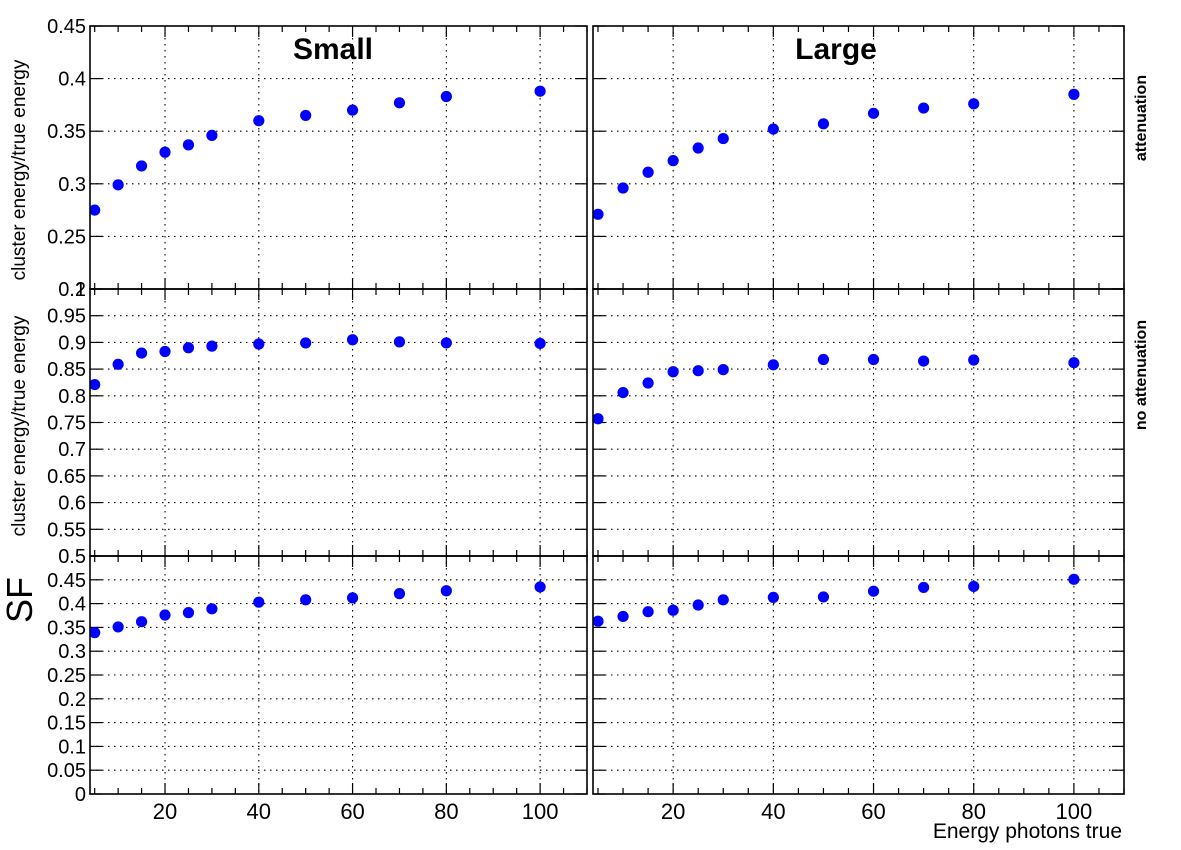  What do you see at coordinates (72, 652) in the screenshot?
I see `y-tick-label: 0.3` at bounding box center [72, 652].